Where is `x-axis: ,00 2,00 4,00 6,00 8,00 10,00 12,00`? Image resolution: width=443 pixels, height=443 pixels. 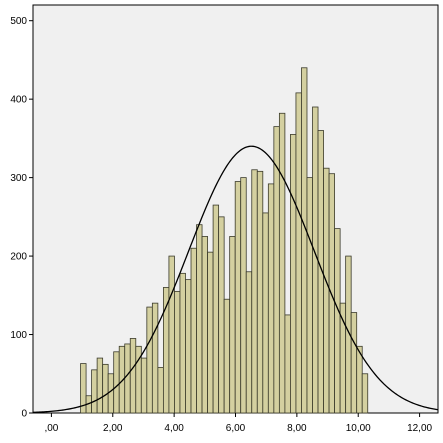
x-axis: ,00 2,00 4,00 6,00 8,00 10,00 12,00 is located at coordinates (238, 423).